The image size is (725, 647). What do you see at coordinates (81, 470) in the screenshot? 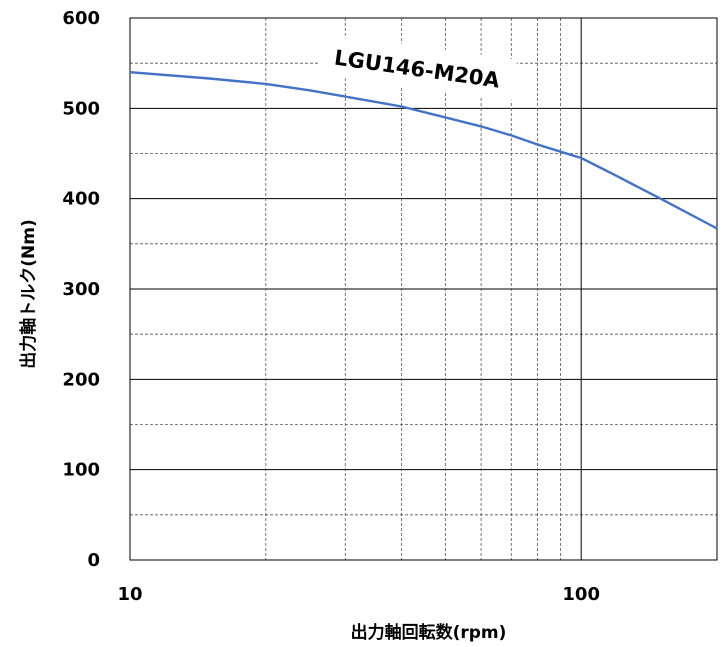
I see `y-tick-label: 100` at bounding box center [81, 470].